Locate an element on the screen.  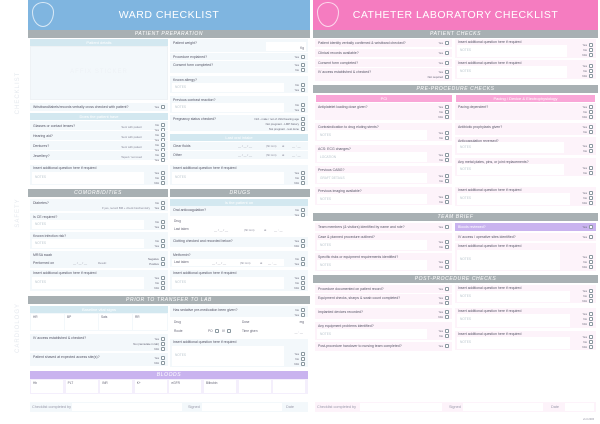
blood-field: INR is located at coordinates (116, 386).